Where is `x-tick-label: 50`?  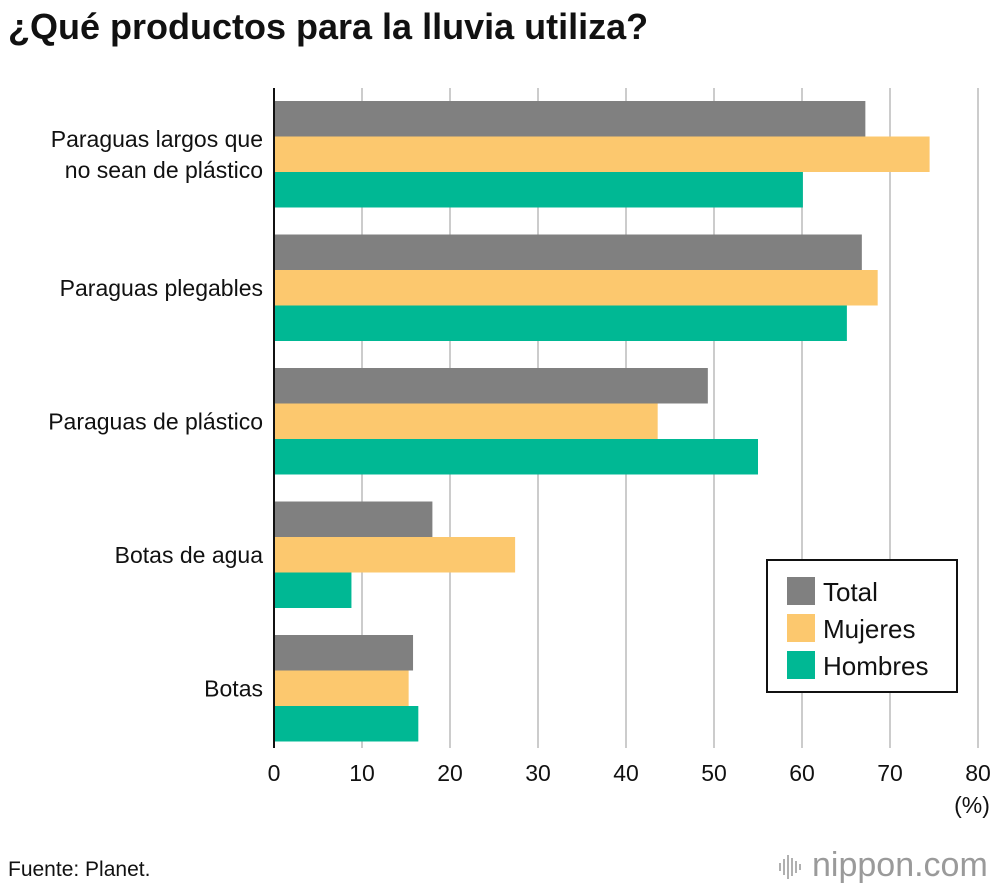 x-tick-label: 50 is located at coordinates (714, 773).